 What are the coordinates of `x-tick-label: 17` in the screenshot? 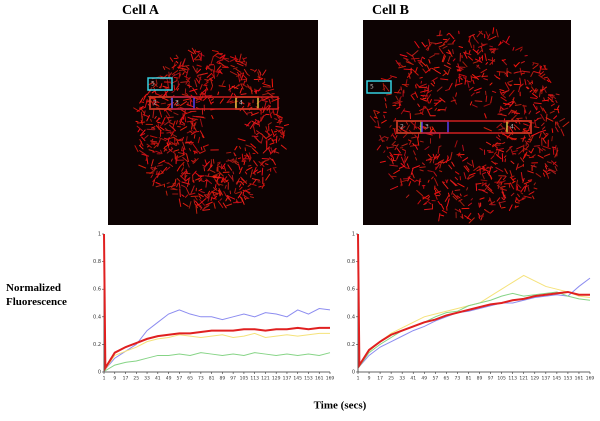 It's located at (126, 379).